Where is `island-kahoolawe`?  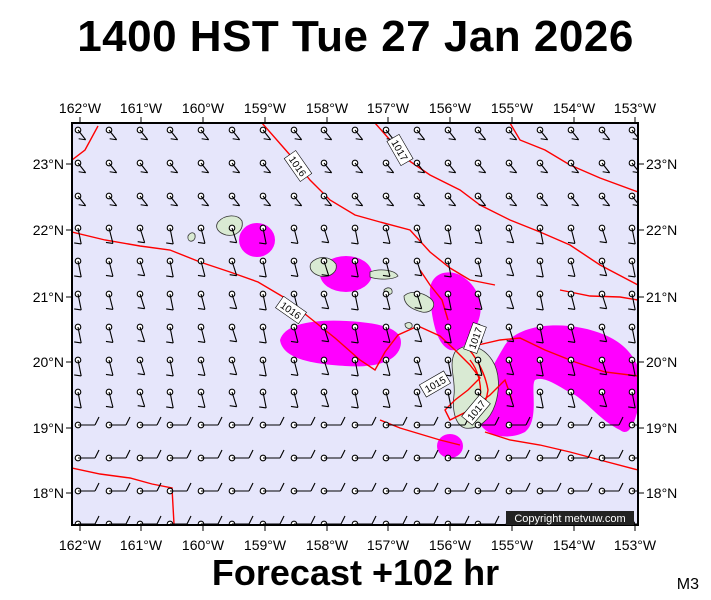
island-kahoolawe is located at coordinates (408, 325).